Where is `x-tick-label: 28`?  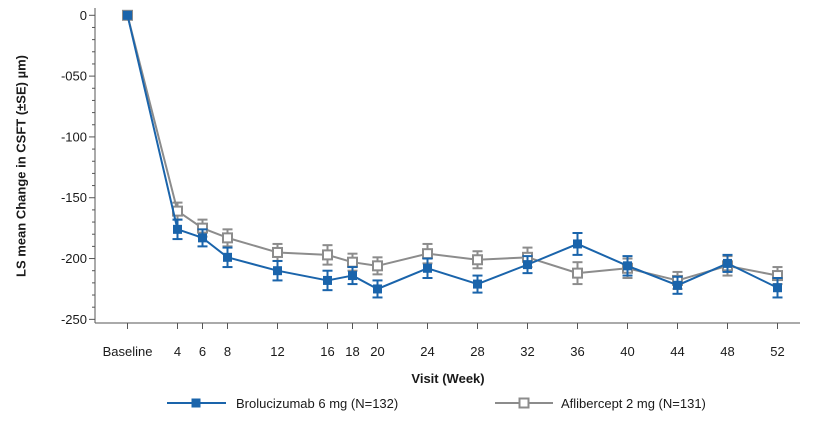
x-tick-label: 28 is located at coordinates (477, 351).